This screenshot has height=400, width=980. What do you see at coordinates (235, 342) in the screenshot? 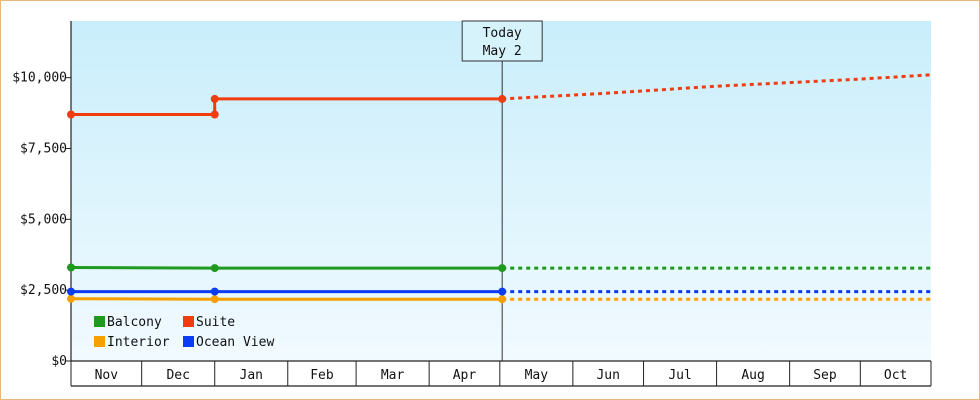
I see `legend-label: Ocean View` at bounding box center [235, 342].